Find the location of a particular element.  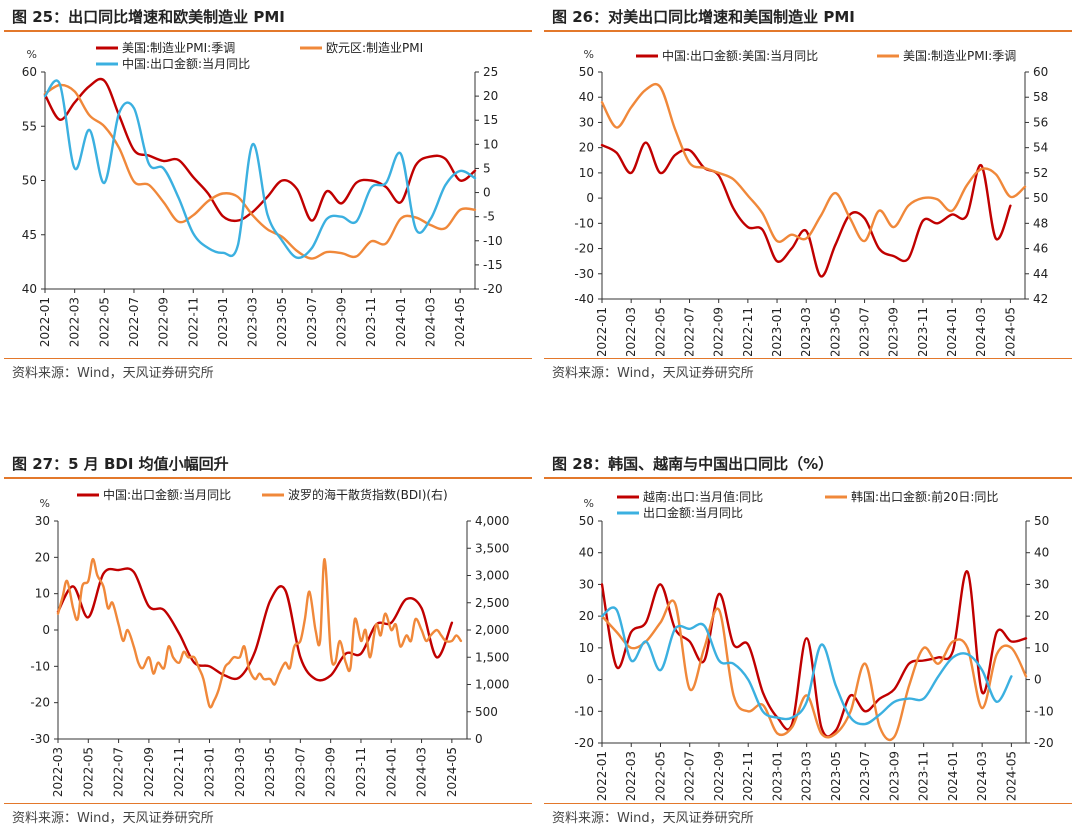

y-tick-label-right: -15 is located at coordinates (493, 265).